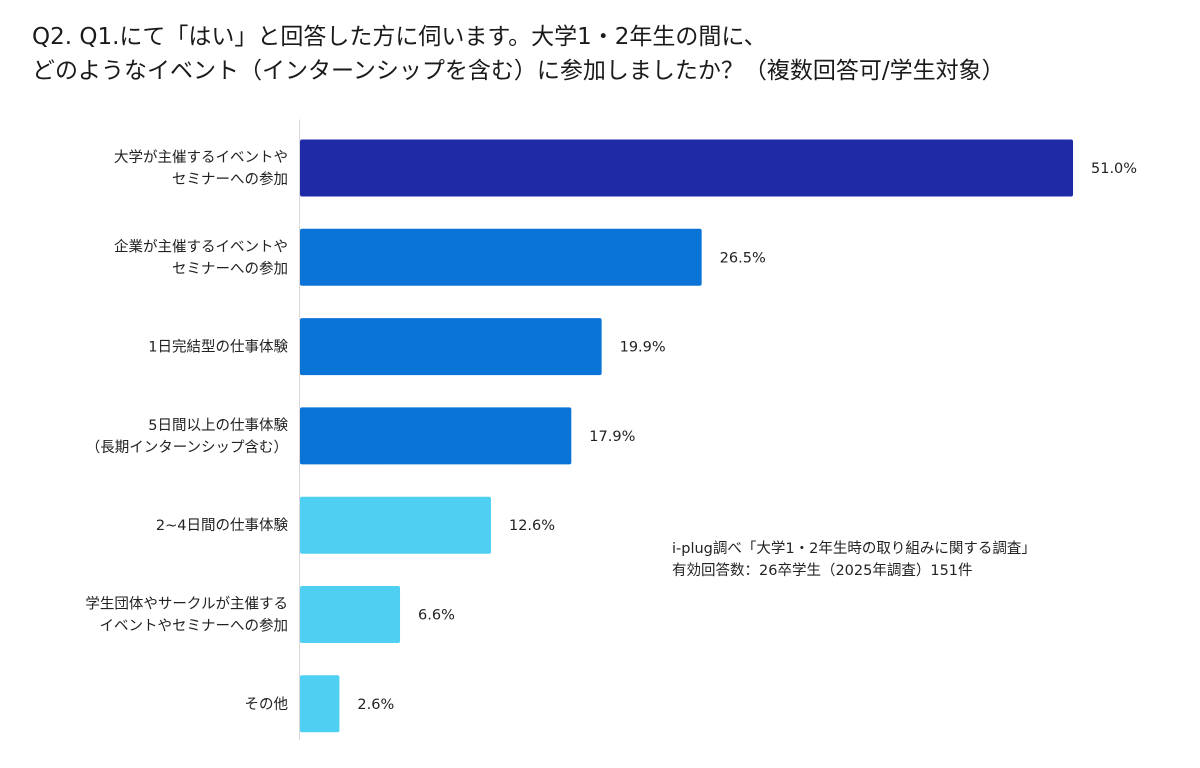 This screenshot has height=768, width=1200. I want to click on category-label-6-line-1: 学生団体やサークルが主催する, so click(186, 604).